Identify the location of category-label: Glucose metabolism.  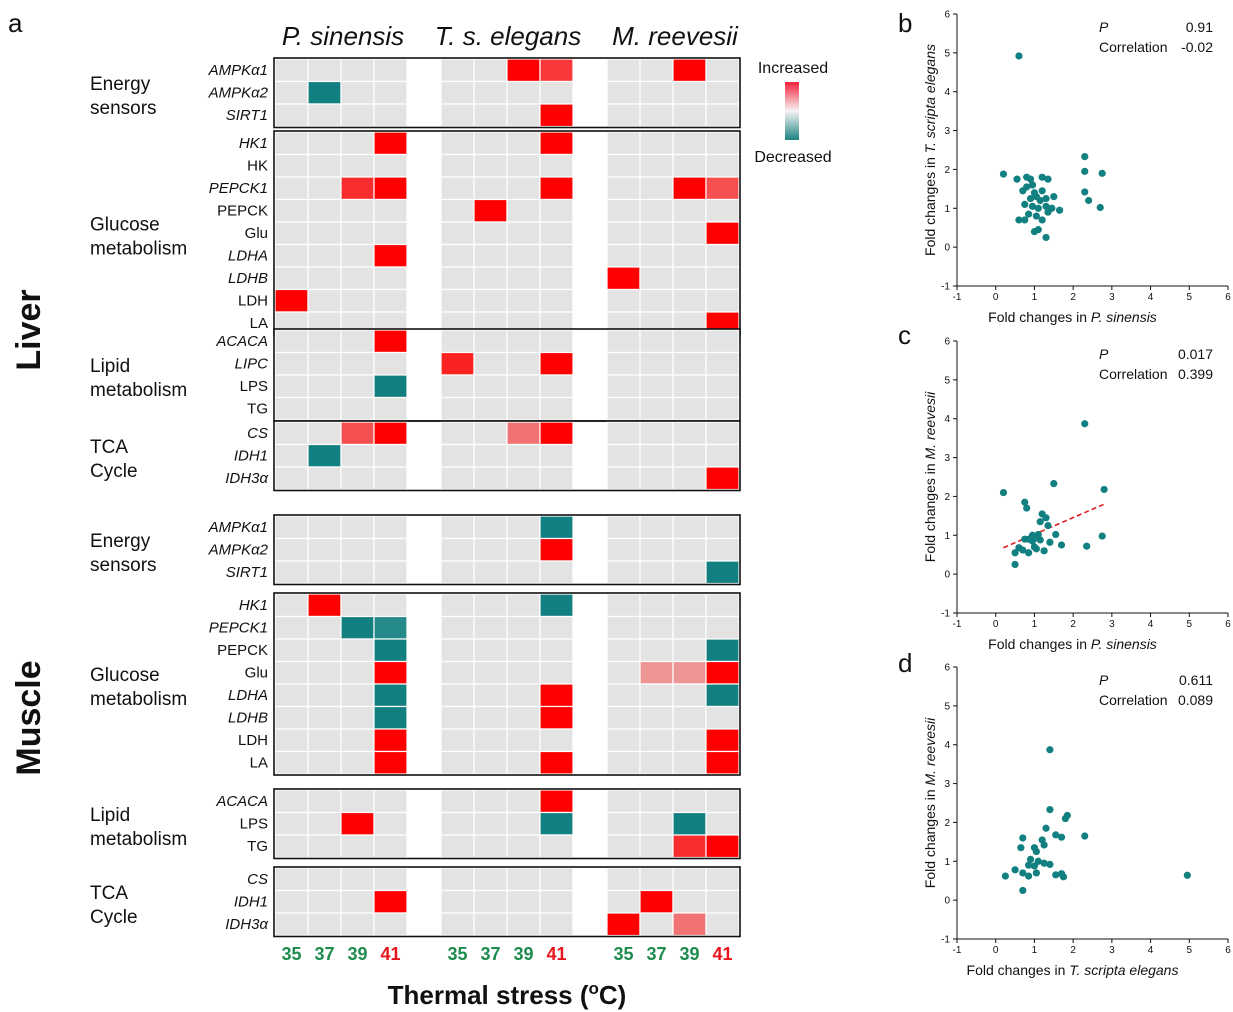
(138, 687).